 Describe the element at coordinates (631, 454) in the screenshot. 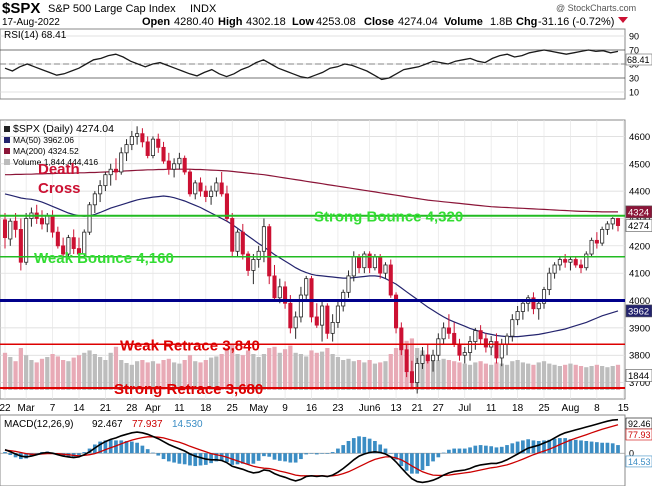

I see `macd-tick-label: 0` at that location.